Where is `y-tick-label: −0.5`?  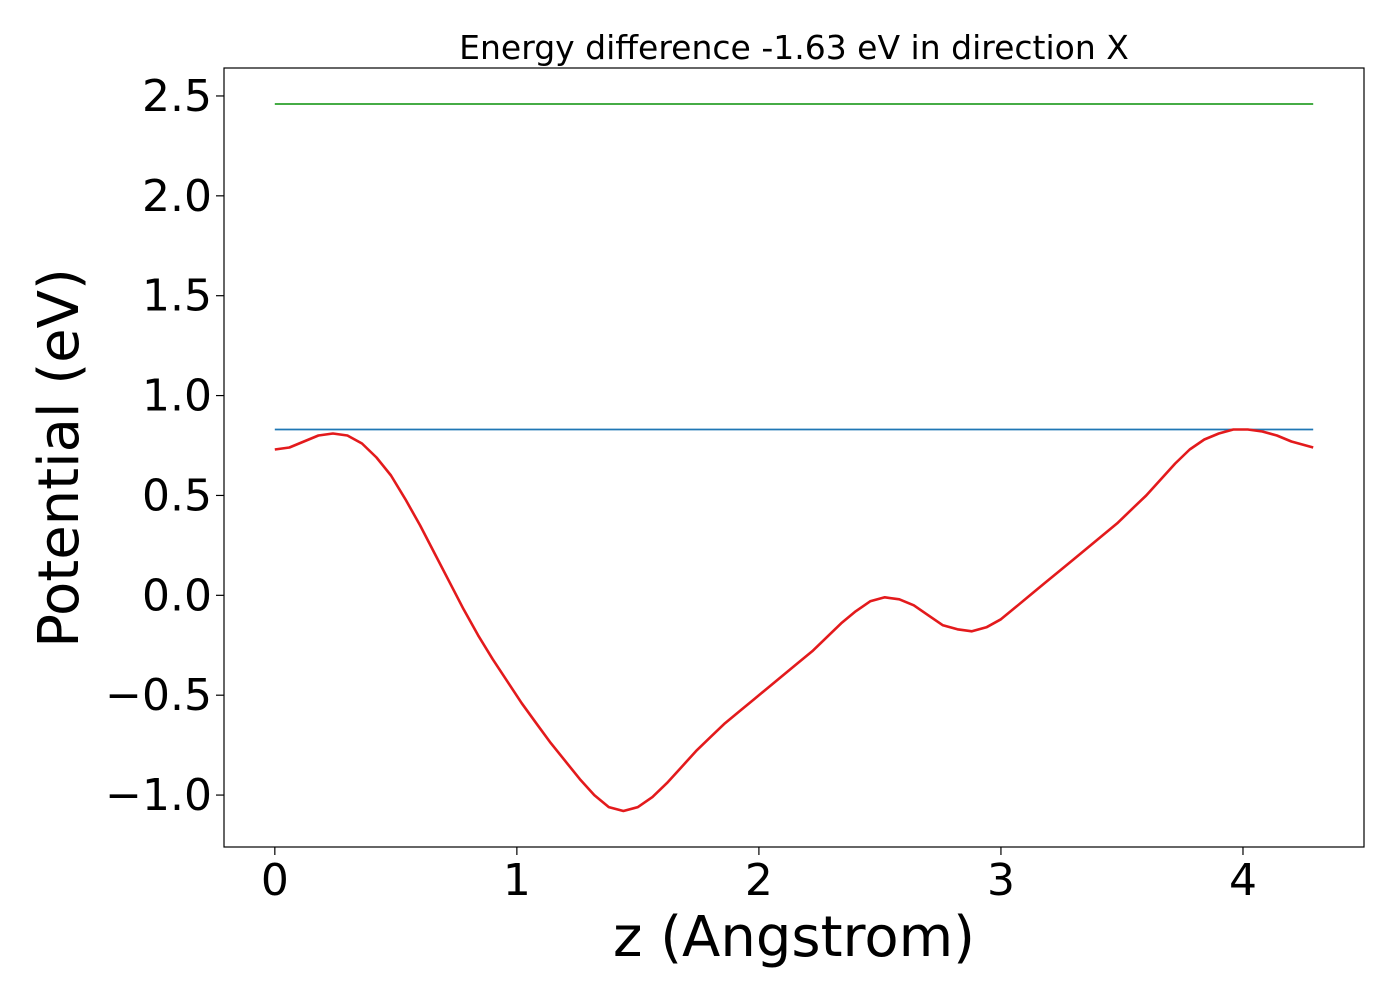 y-tick-label: −0.5 is located at coordinates (158, 695).